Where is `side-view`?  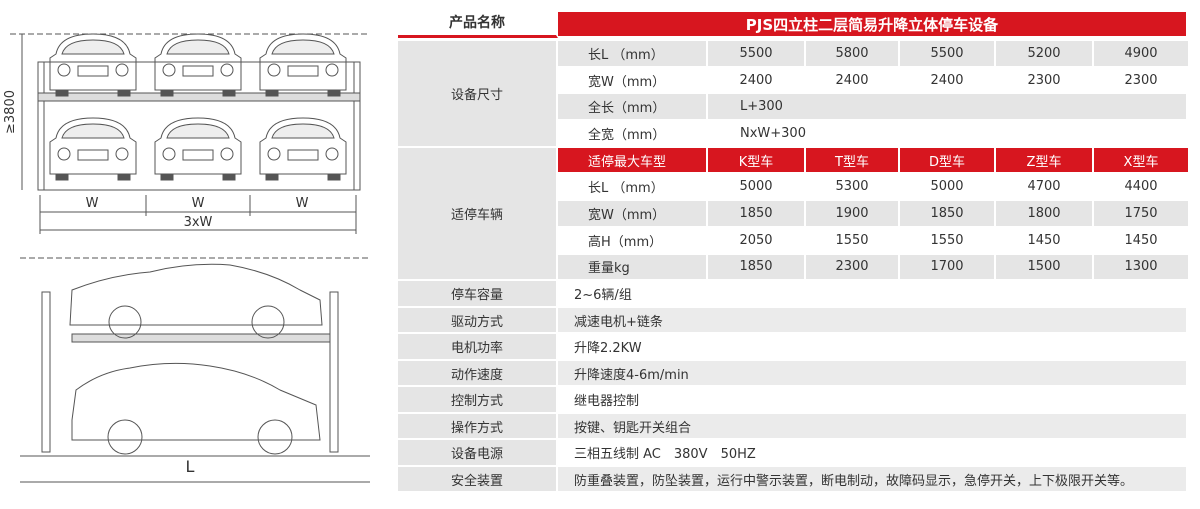
side-view is located at coordinates (195, 370).